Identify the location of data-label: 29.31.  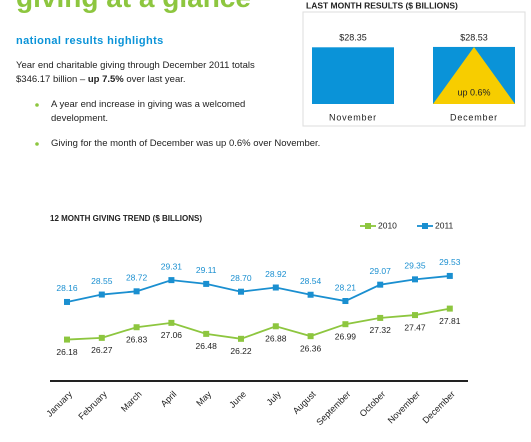
(172, 266).